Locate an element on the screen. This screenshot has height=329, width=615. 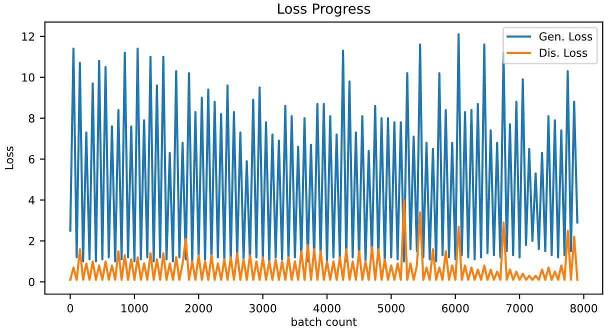
chart-title: Loss Progress is located at coordinates (324, 10).